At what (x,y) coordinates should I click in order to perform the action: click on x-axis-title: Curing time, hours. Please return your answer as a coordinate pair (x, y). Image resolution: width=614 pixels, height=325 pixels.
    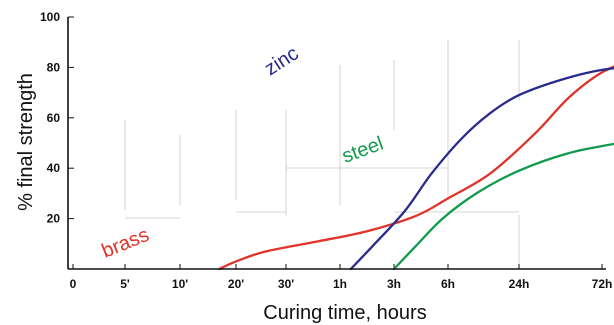
    Looking at the image, I should click on (344, 313).